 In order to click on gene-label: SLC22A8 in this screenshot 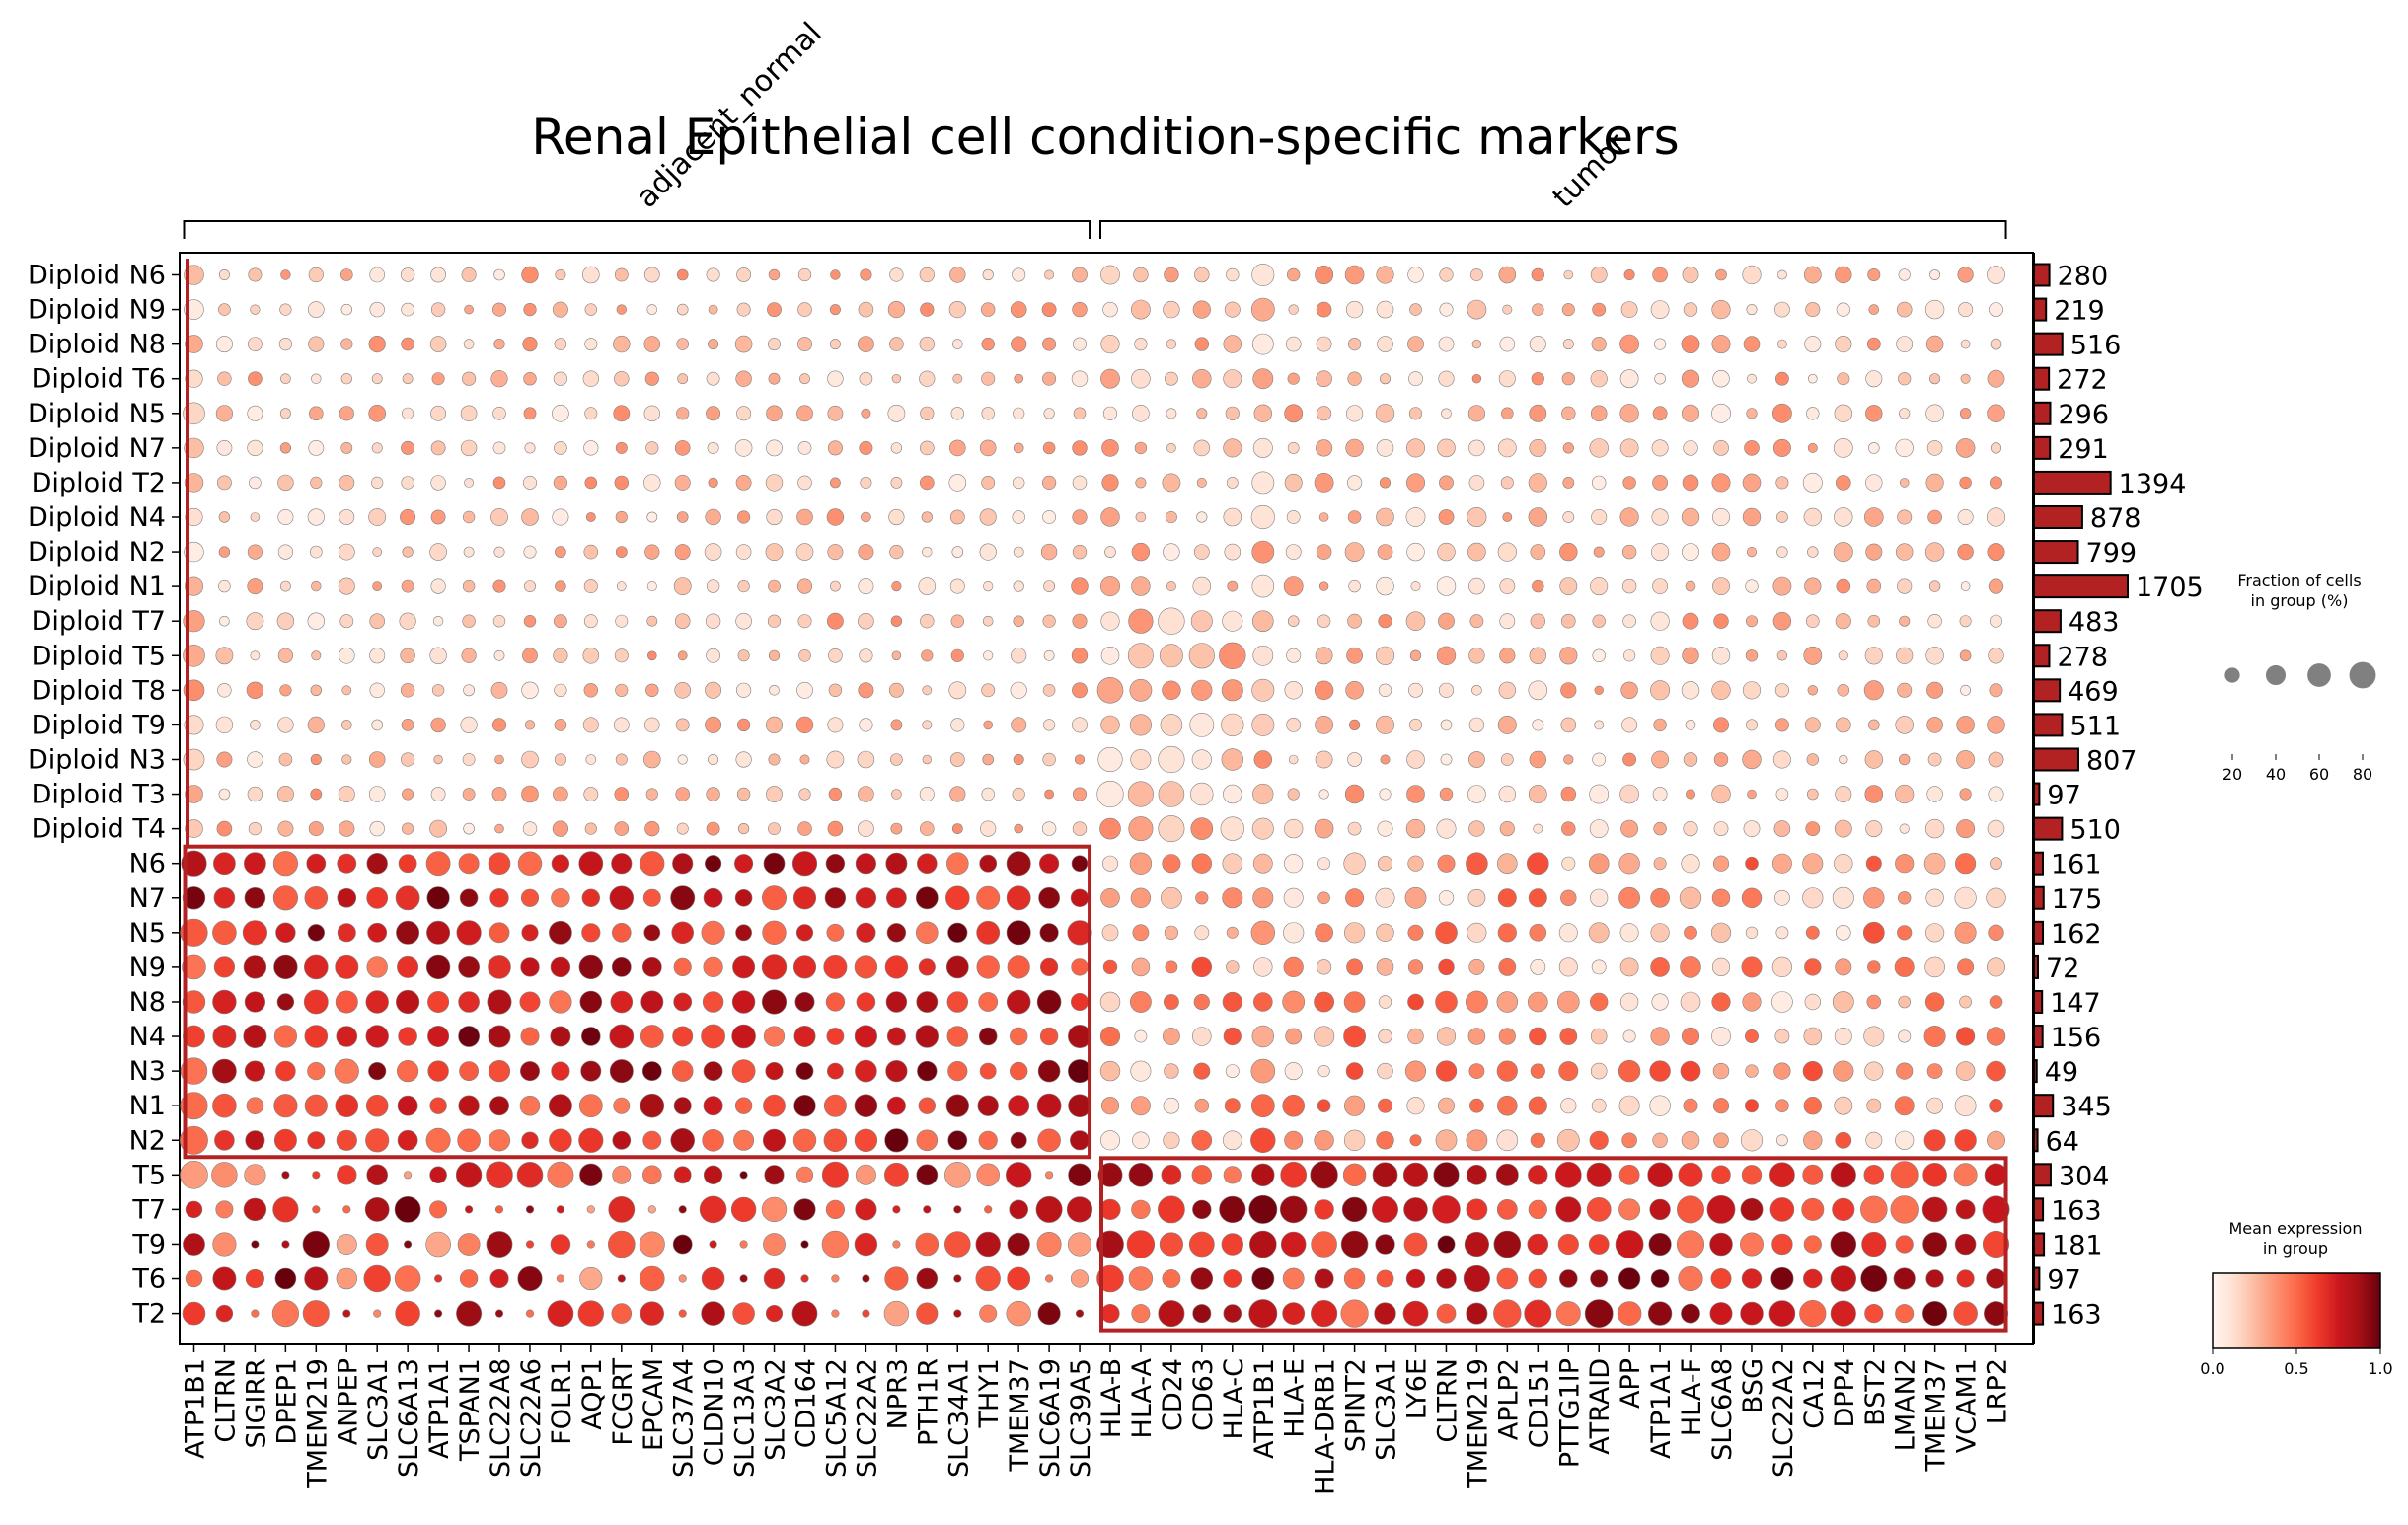, I will do `click(501, 1418)`.